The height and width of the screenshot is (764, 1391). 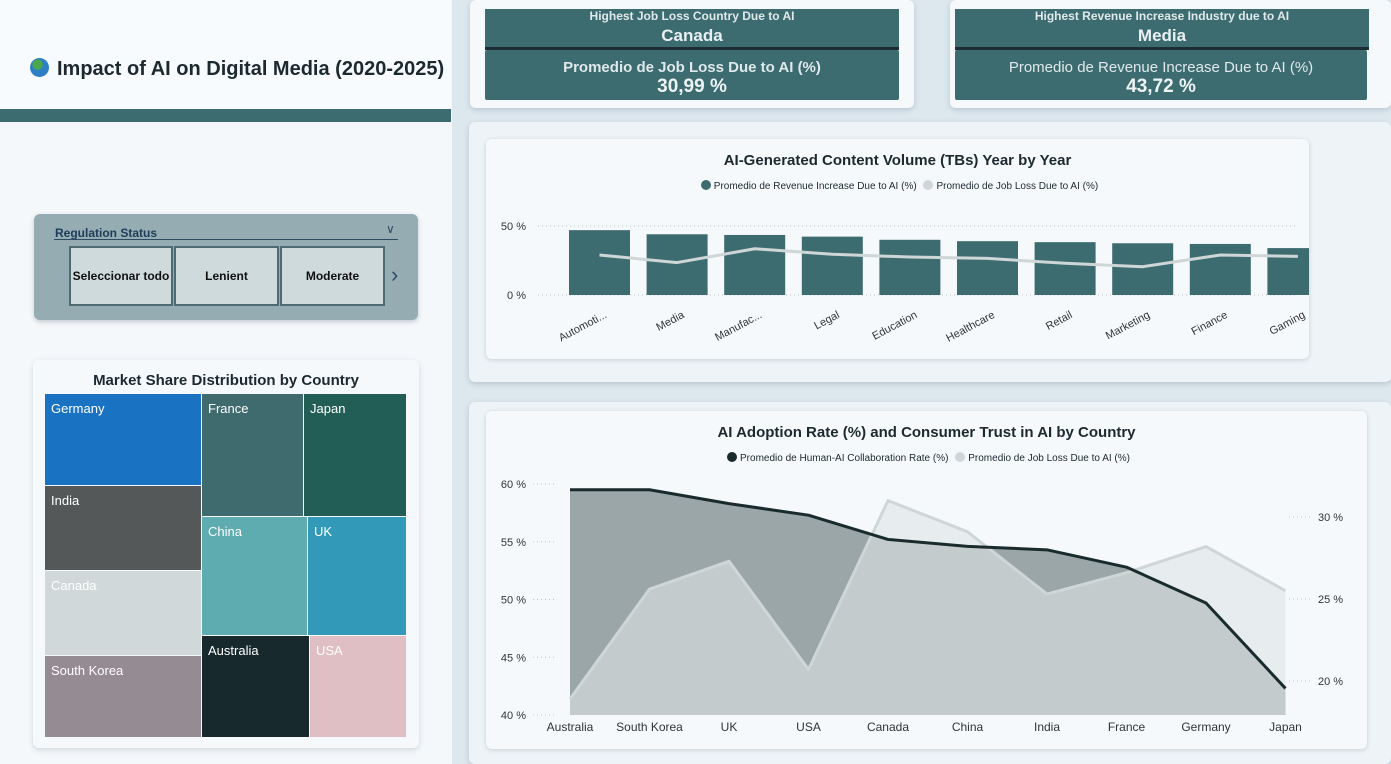 I want to click on x-tick-label: Germany, so click(x=1205, y=727).